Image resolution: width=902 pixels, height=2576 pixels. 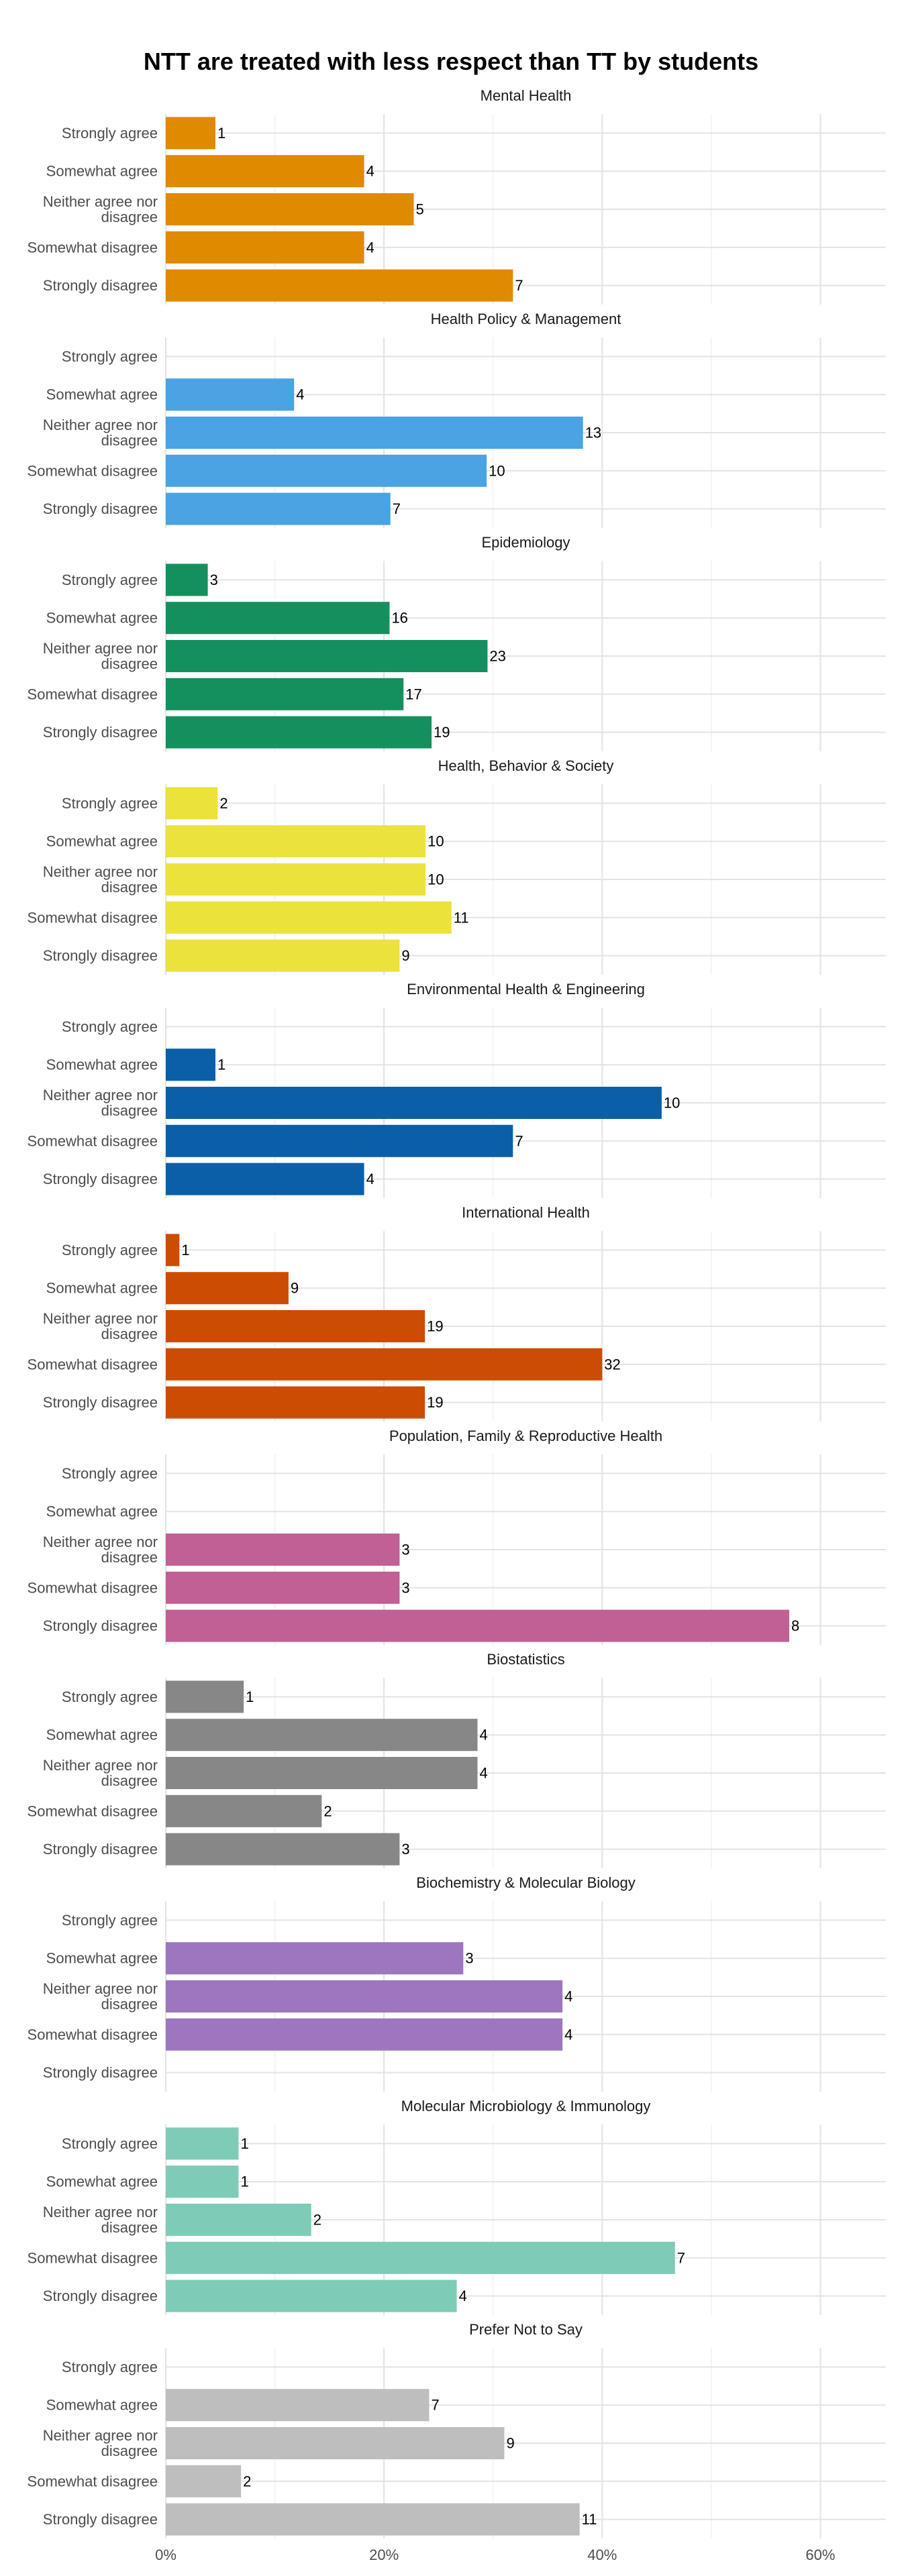 I want to click on panel-title: Prefer Not to Say, so click(x=526, y=2329).